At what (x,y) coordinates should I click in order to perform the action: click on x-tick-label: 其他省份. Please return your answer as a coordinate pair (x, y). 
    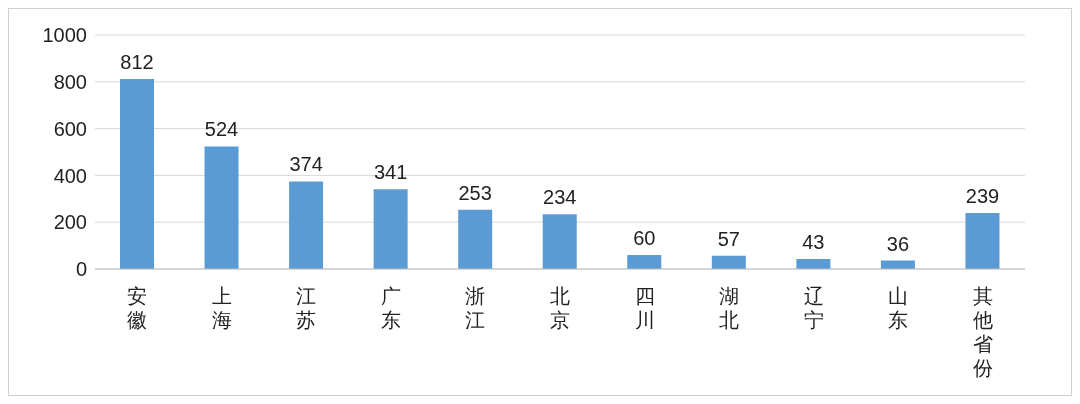
    Looking at the image, I should click on (982, 332).